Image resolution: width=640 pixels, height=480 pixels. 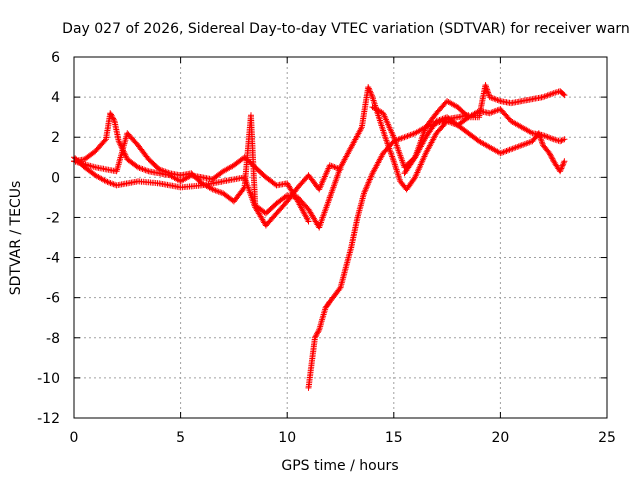 What do you see at coordinates (53, 299) in the screenshot?
I see `y-tick-label: -6` at bounding box center [53, 299].